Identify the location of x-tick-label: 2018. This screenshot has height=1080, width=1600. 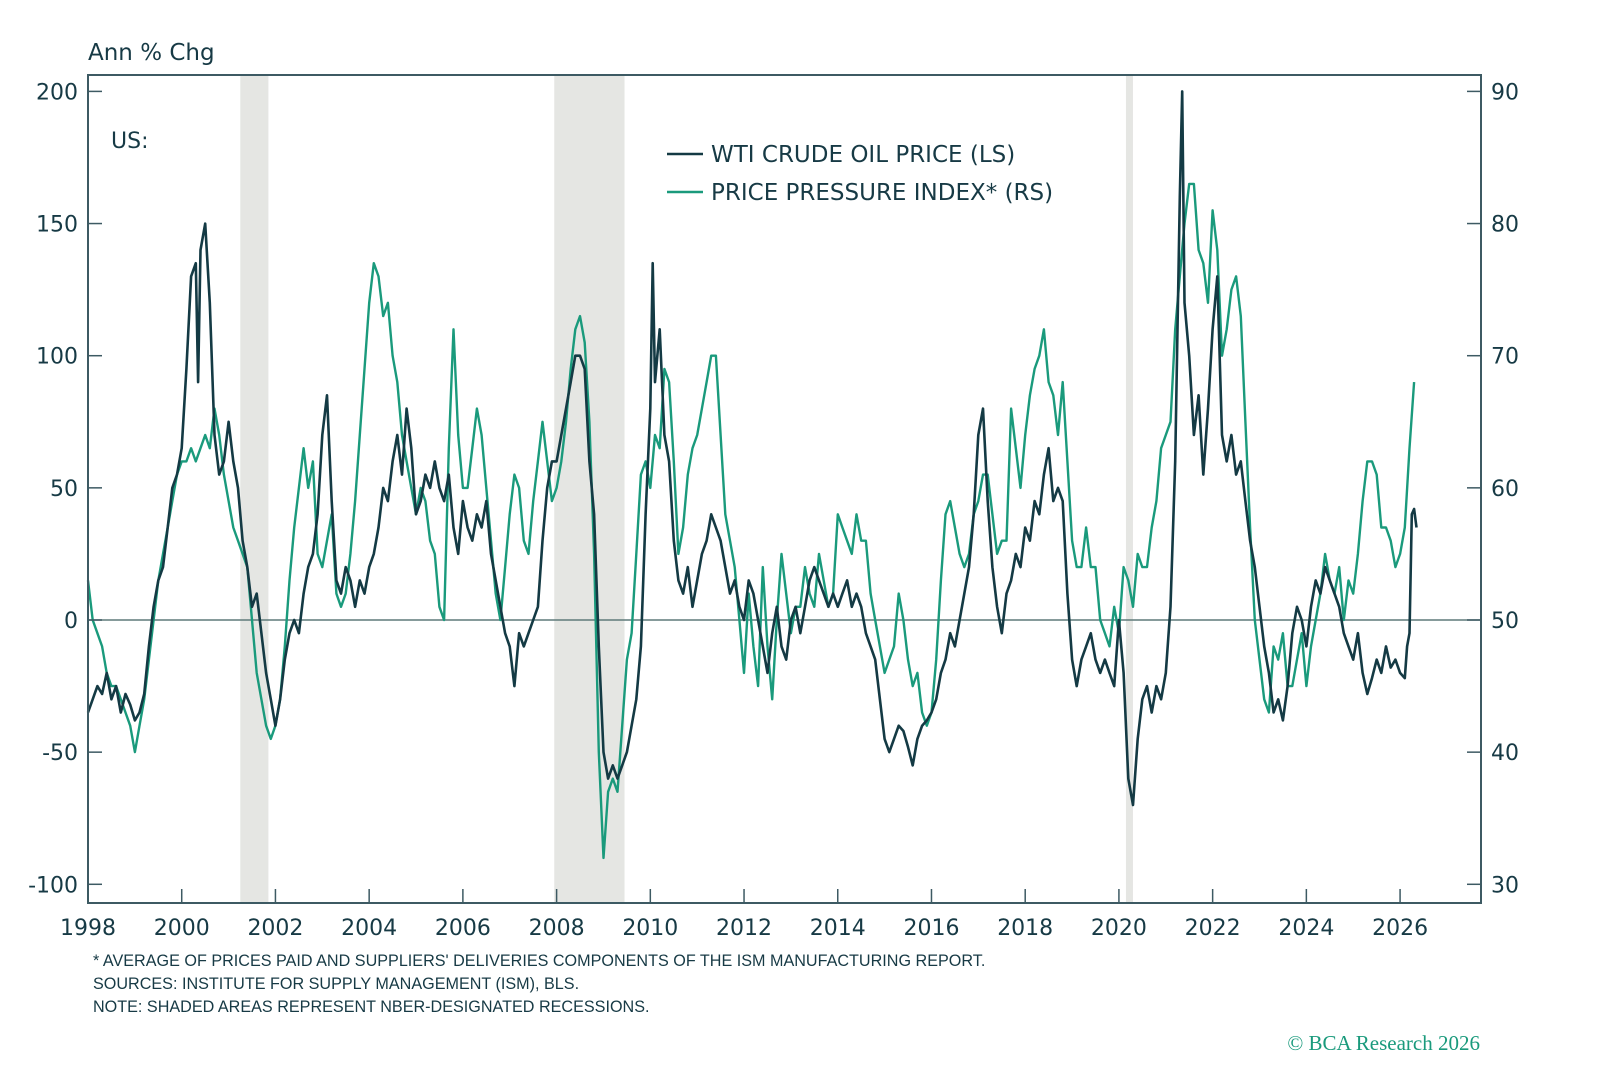
(1025, 928).